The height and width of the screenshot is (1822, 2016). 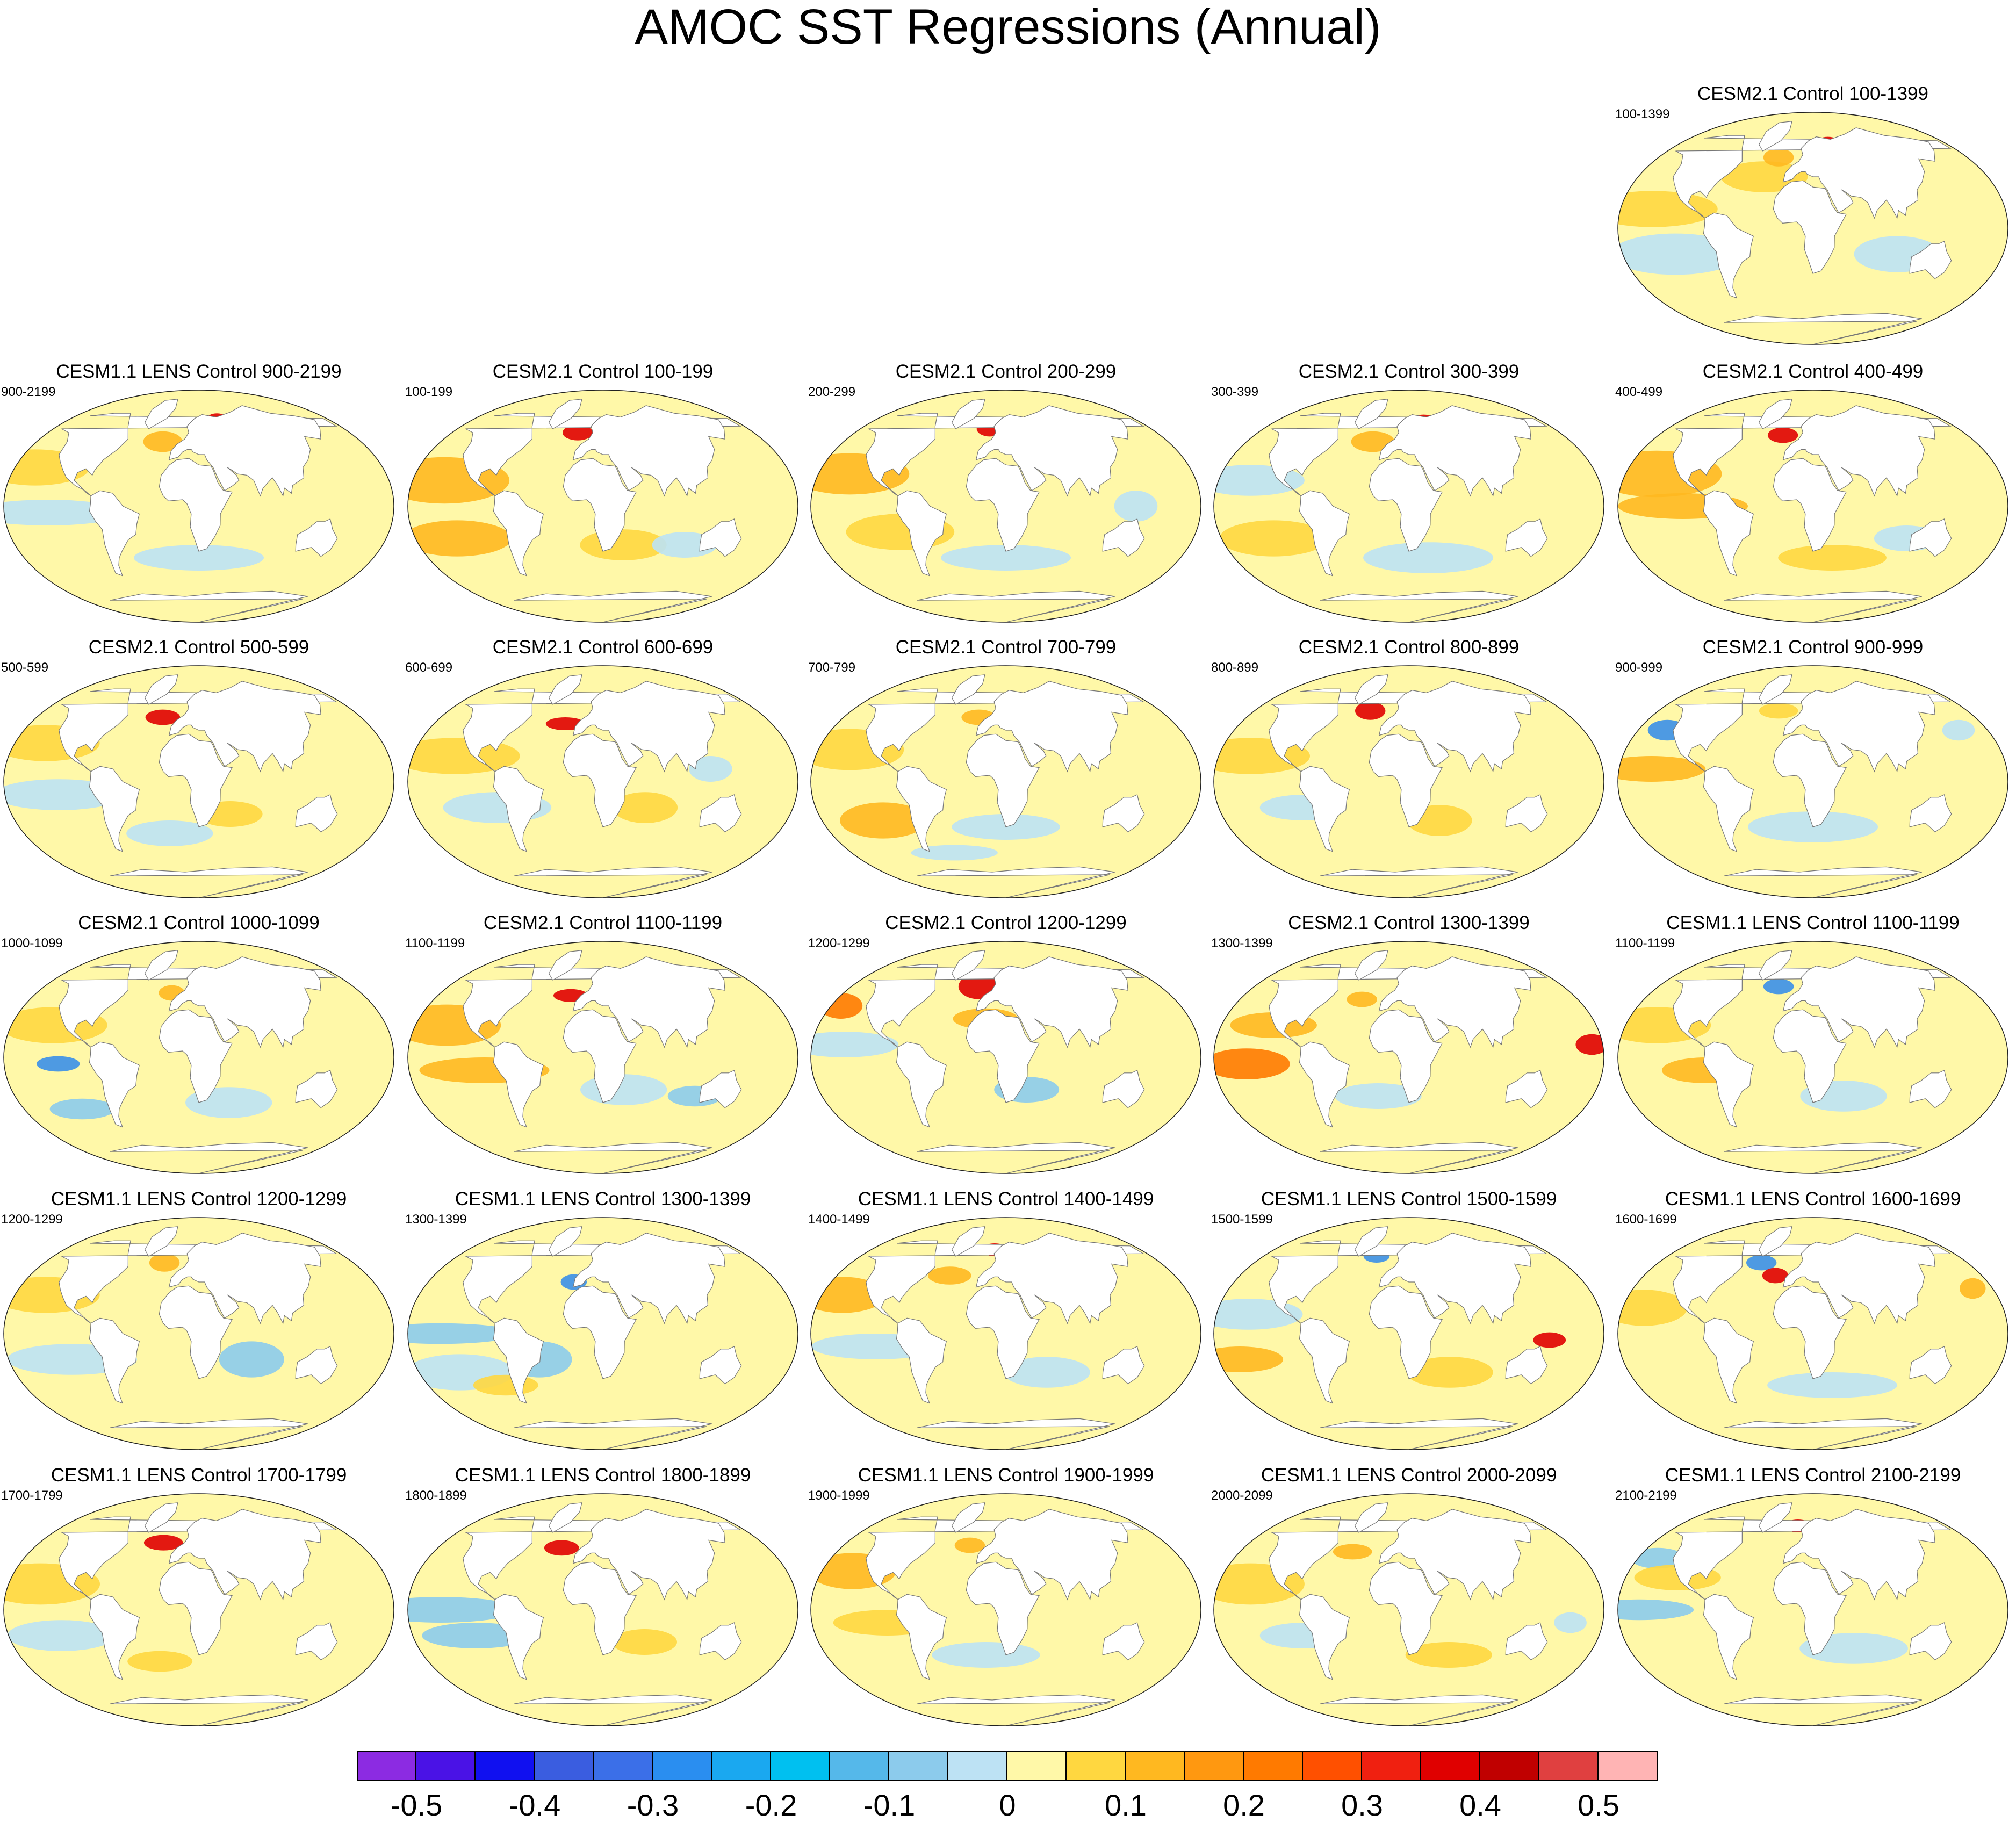 I want to click on panel-period-label: 100-1399, so click(x=1642, y=114).